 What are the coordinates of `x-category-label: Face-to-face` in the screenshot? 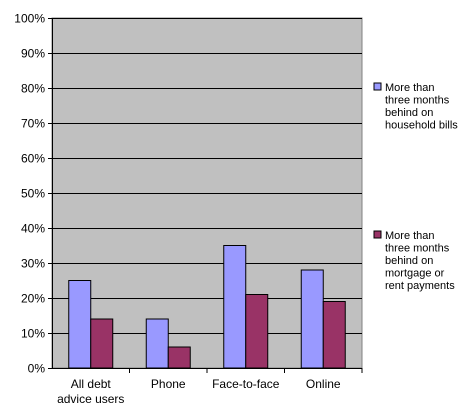 It's located at (246, 384).